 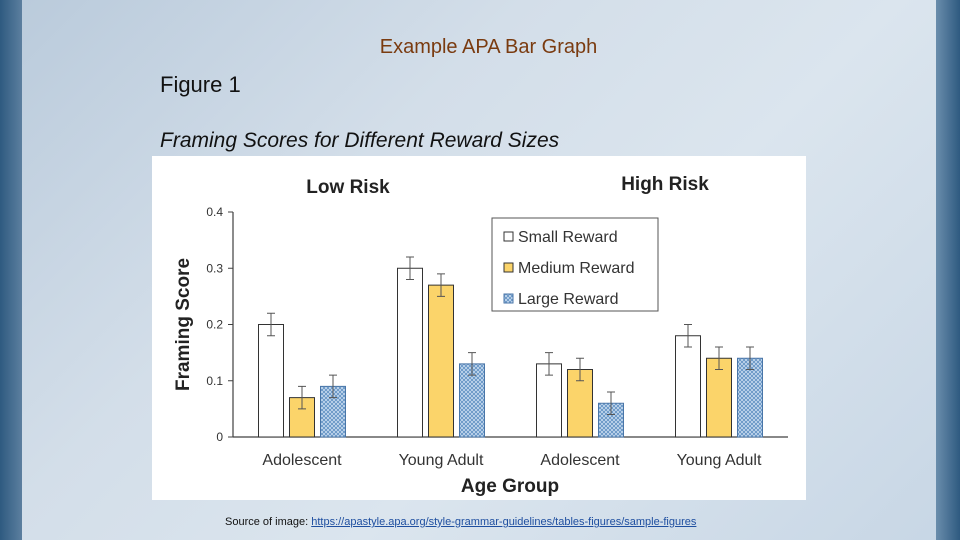 I want to click on legend-label: Medium Reward, so click(x=576, y=268).